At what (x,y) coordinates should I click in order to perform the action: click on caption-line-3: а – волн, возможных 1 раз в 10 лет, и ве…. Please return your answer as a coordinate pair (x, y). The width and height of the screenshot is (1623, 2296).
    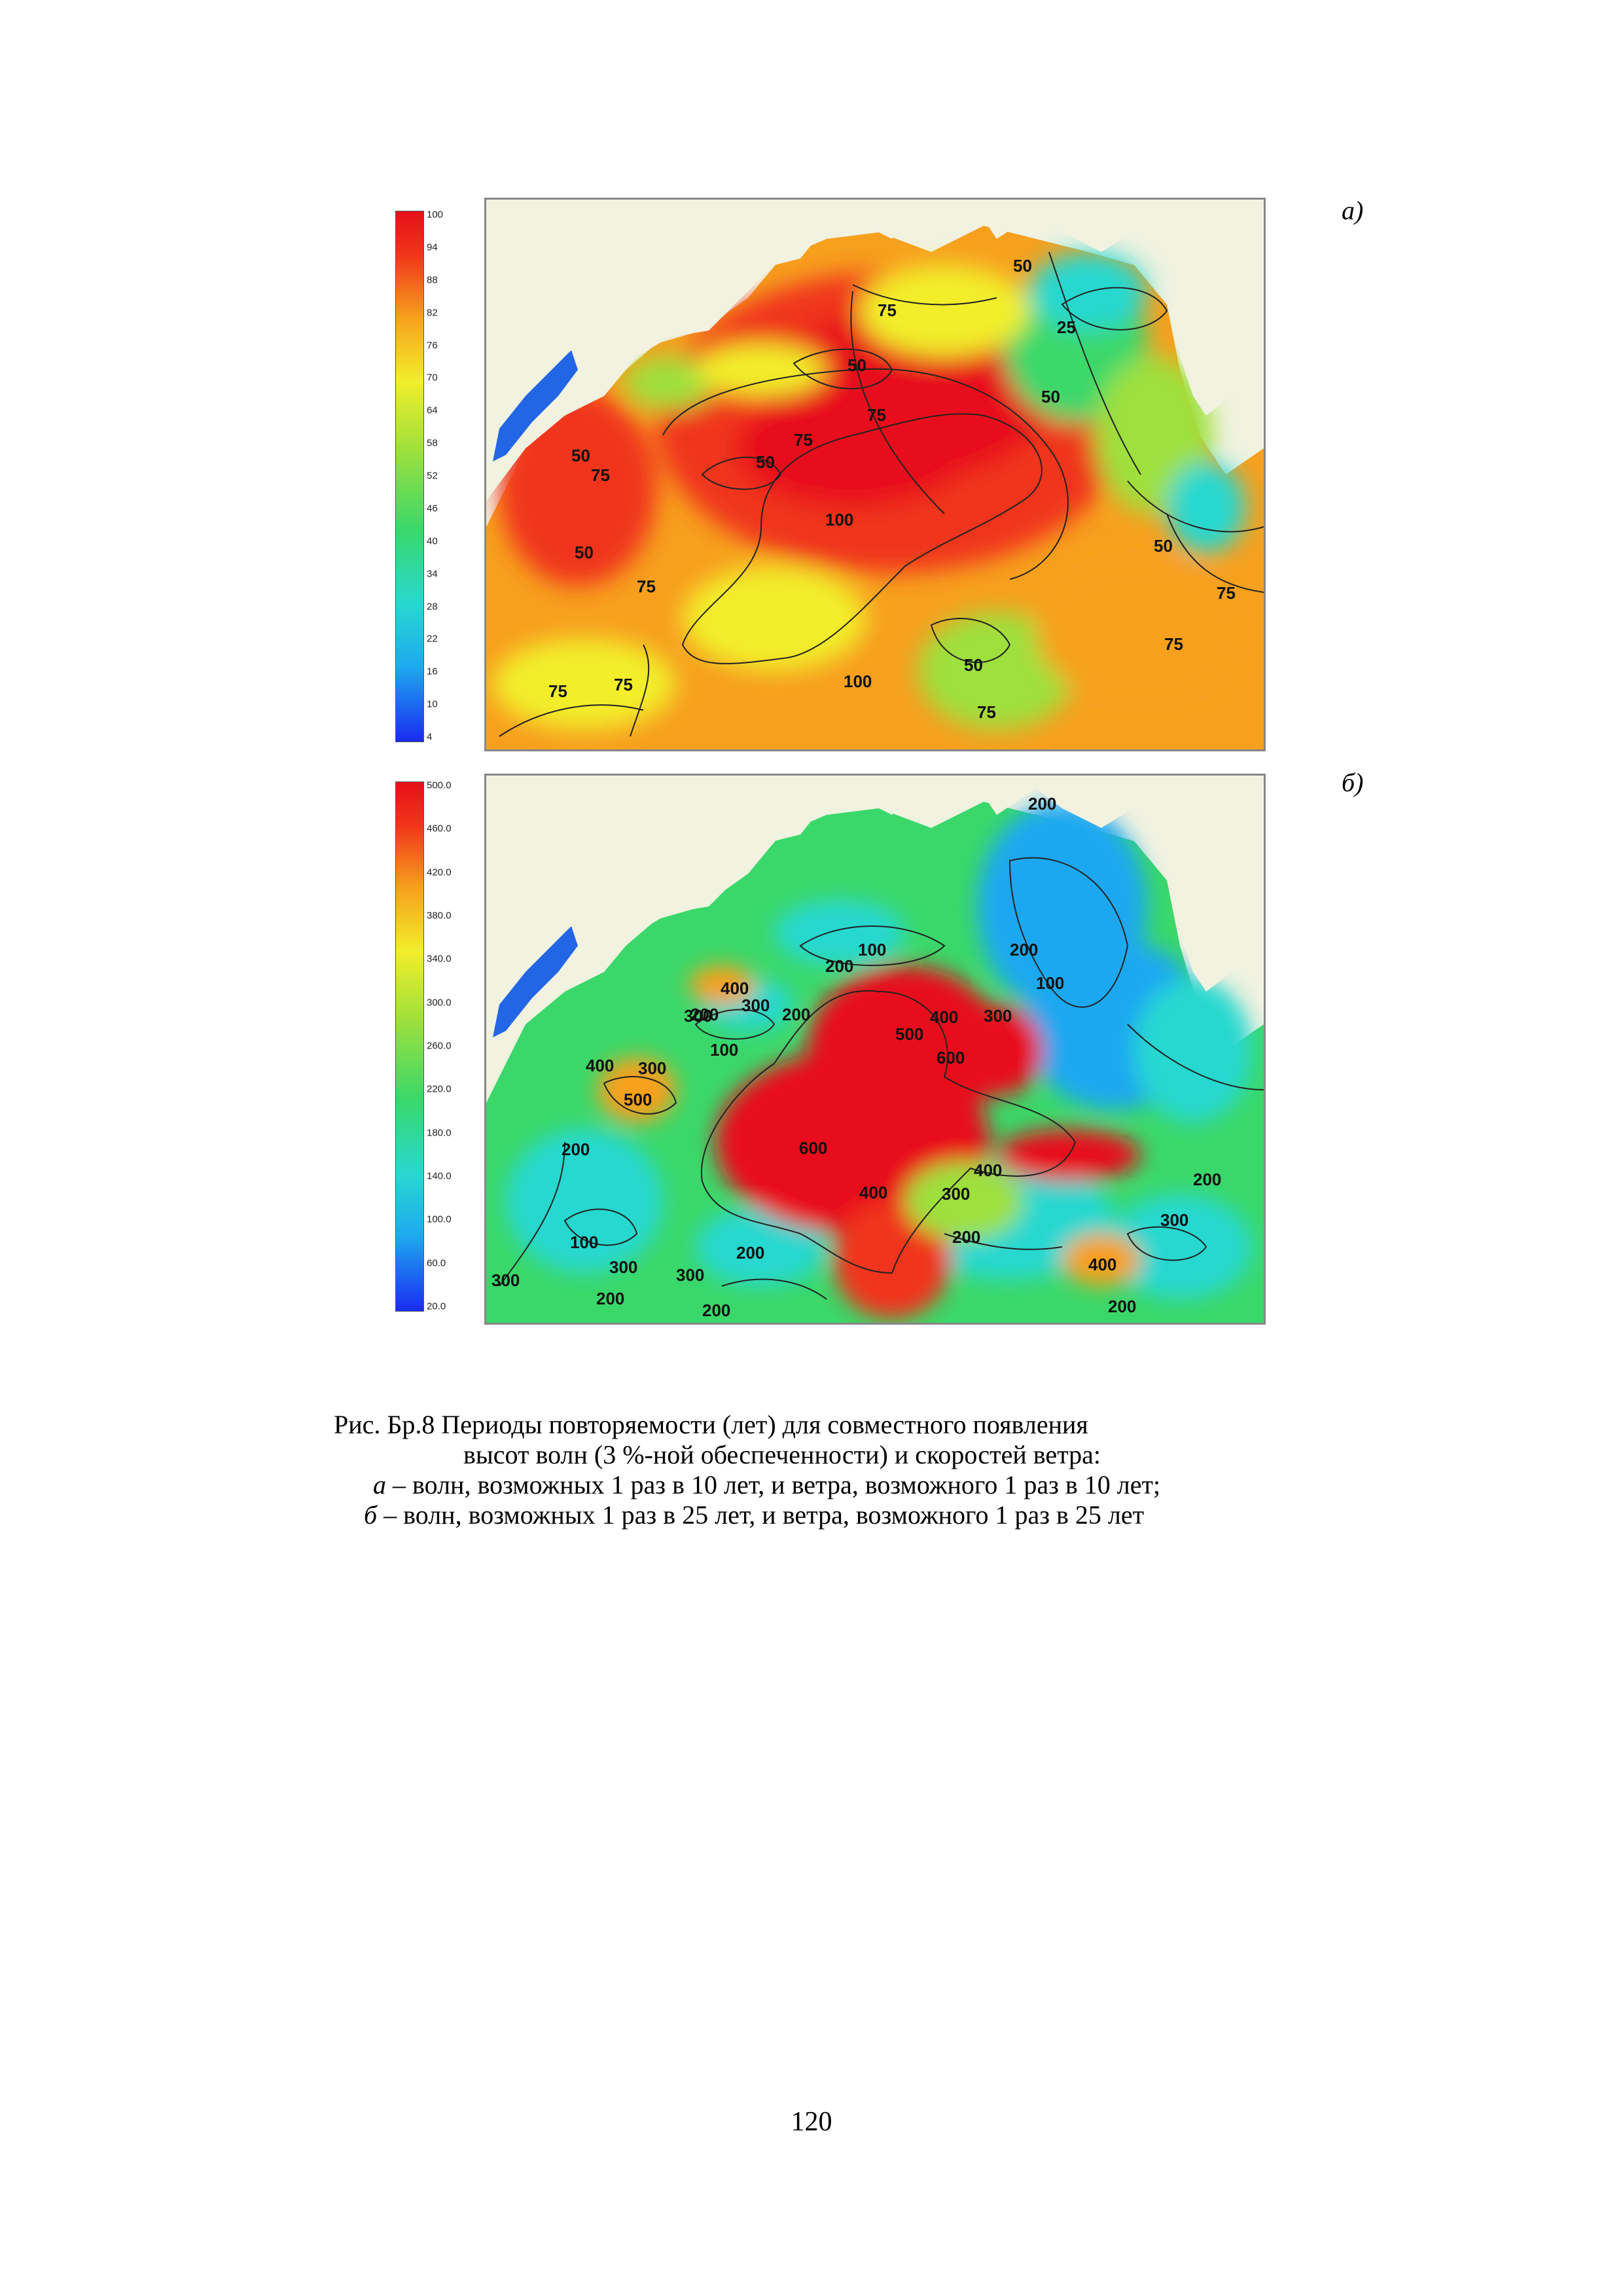
    Looking at the image, I should click on (811, 1485).